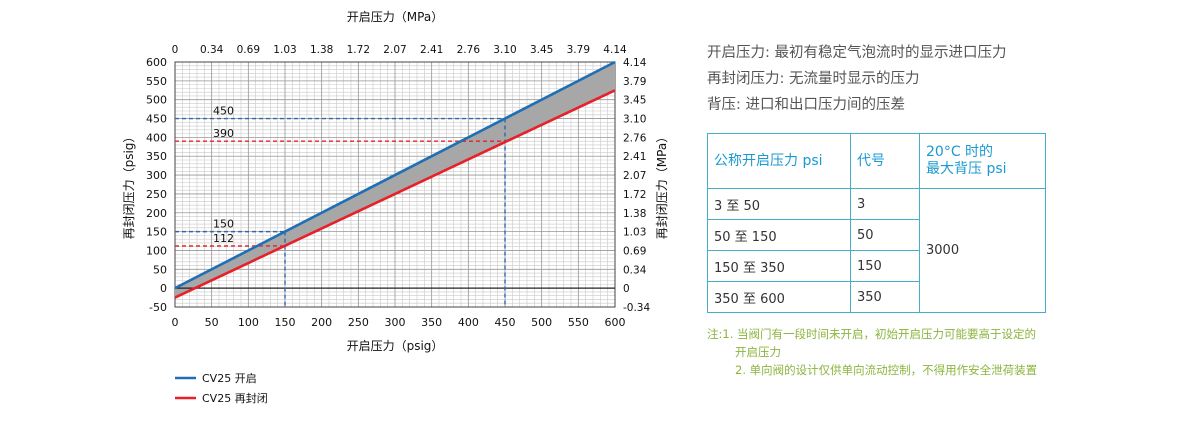 Image resolution: width=1200 pixels, height=424 pixels. What do you see at coordinates (468, 322) in the screenshot?
I see `x-tick-label: 400` at bounding box center [468, 322].